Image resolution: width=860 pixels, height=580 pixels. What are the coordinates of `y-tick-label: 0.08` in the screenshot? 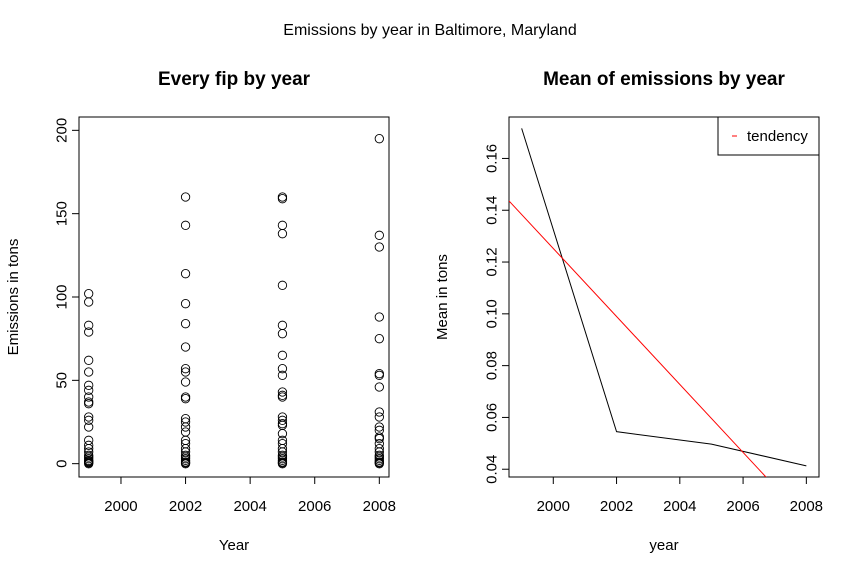 It's located at (492, 365).